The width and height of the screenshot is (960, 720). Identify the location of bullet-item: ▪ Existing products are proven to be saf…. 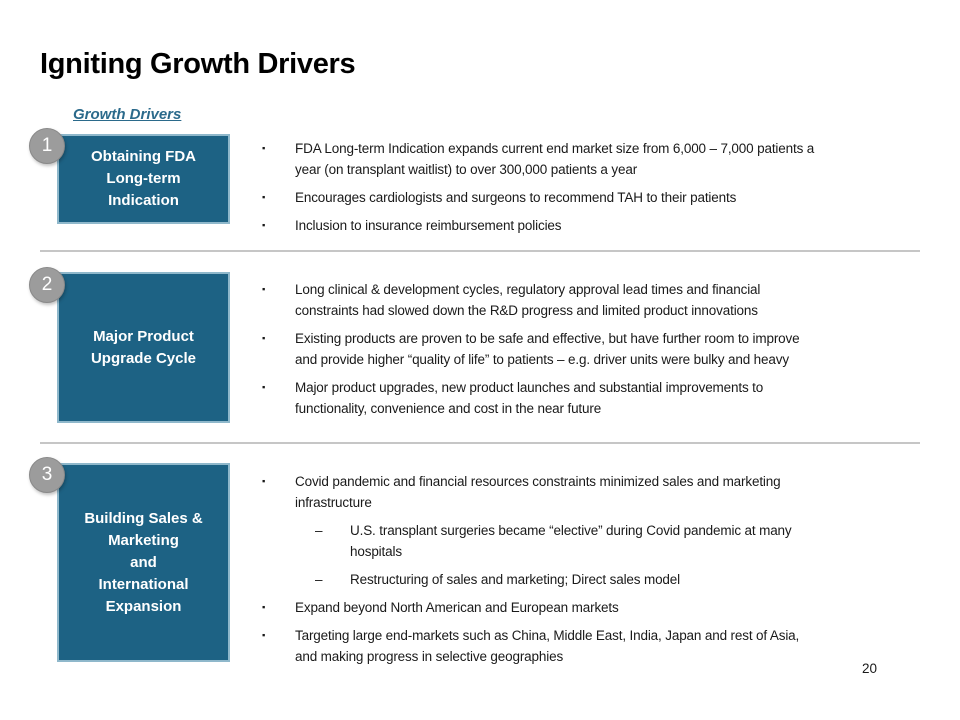
(593, 349).